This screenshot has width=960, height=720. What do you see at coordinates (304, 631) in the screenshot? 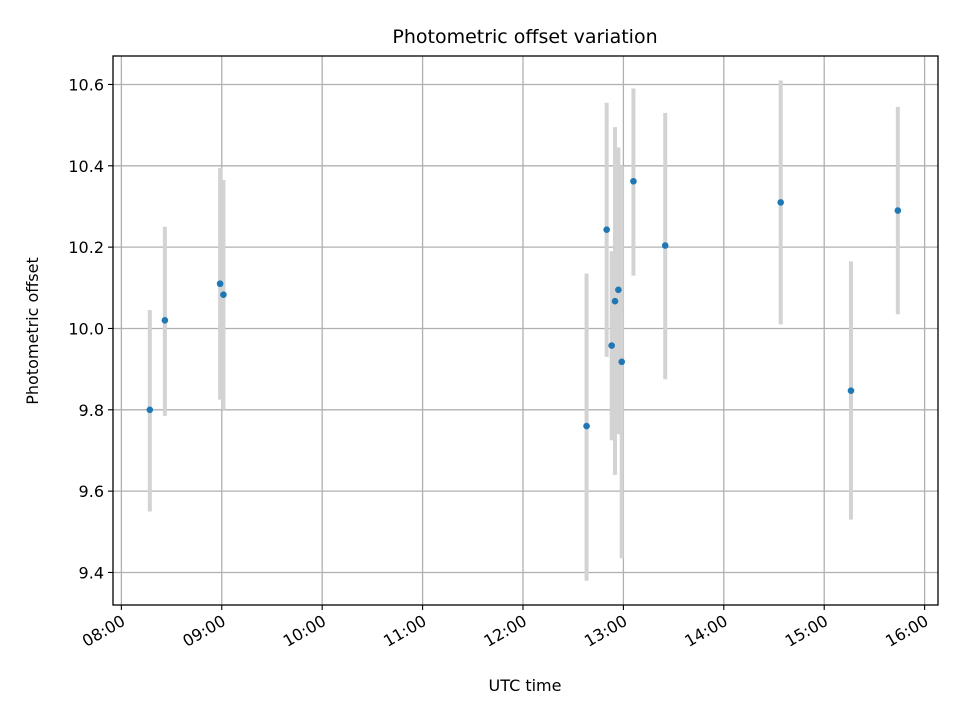
I see `x-tick-label: 10:00` at bounding box center [304, 631].